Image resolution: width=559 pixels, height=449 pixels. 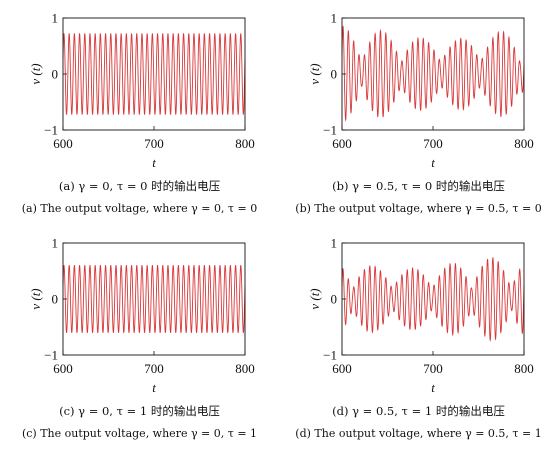 I want to click on caption-cn: (d) γ = 0.5, τ = 1 时的输出电压, so click(x=418, y=411).